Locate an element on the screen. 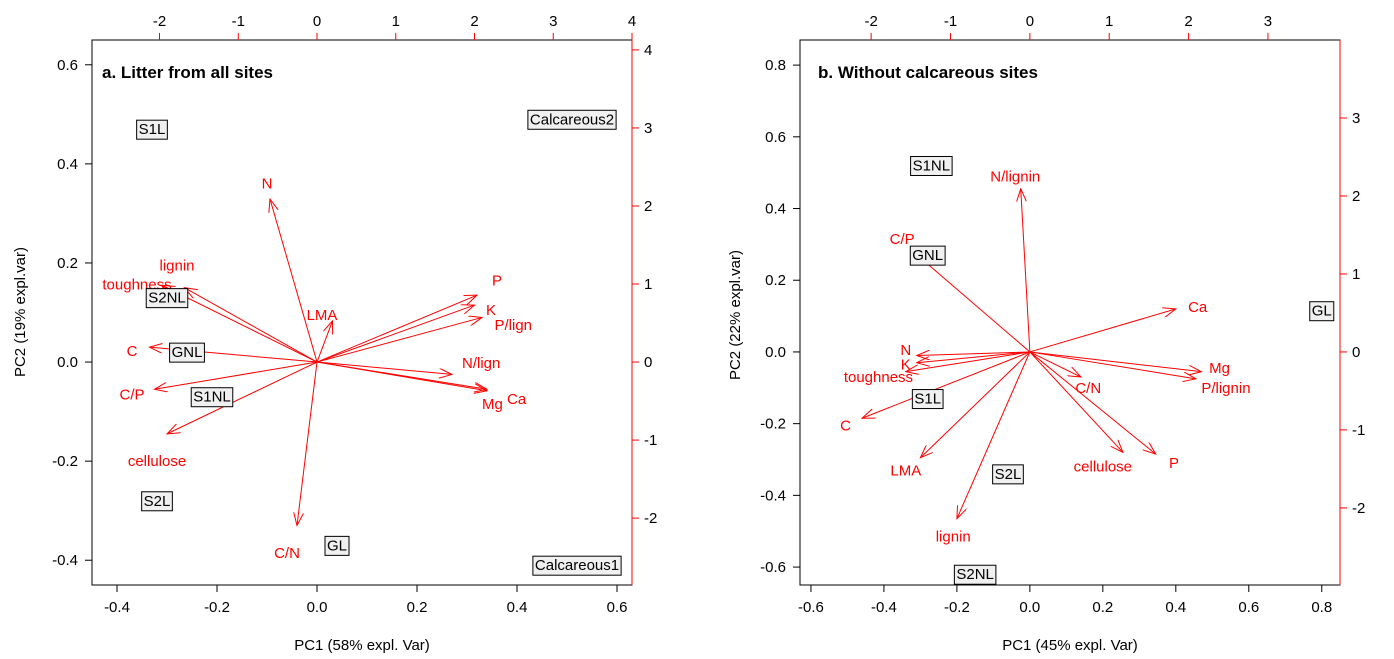 Image resolution: width=1394 pixels, height=659 pixels. site-label: GNL is located at coordinates (187, 352).